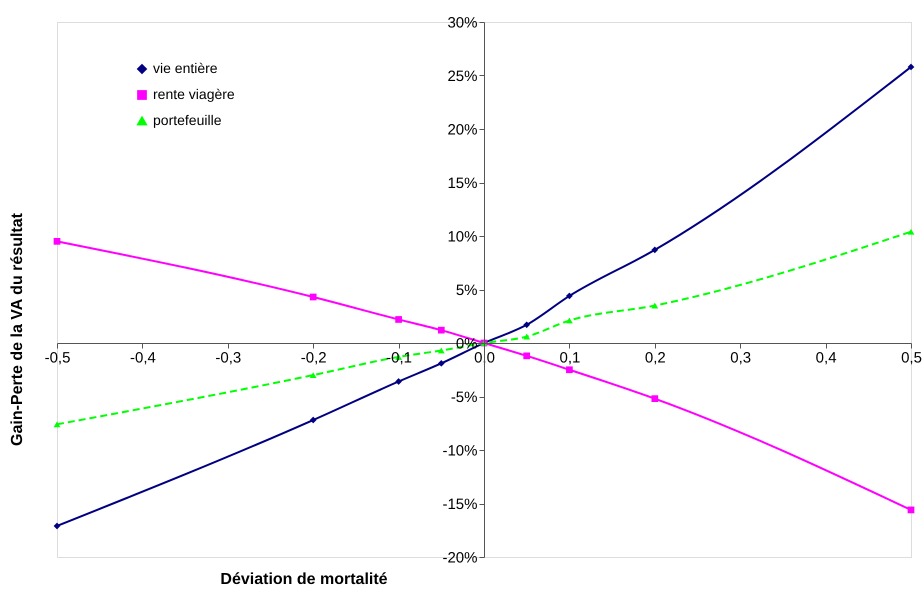  What do you see at coordinates (462, 130) in the screenshot?
I see `y-tick-label: 20%` at bounding box center [462, 130].